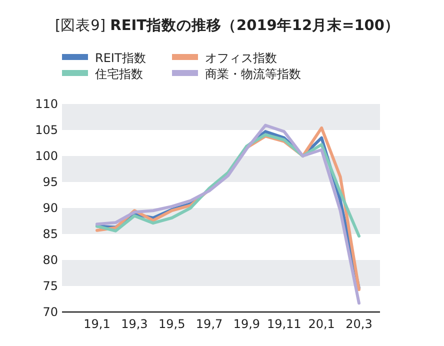 This screenshot has width=444, height=346. I want to click on y-tick-label: 110, so click(46, 104).